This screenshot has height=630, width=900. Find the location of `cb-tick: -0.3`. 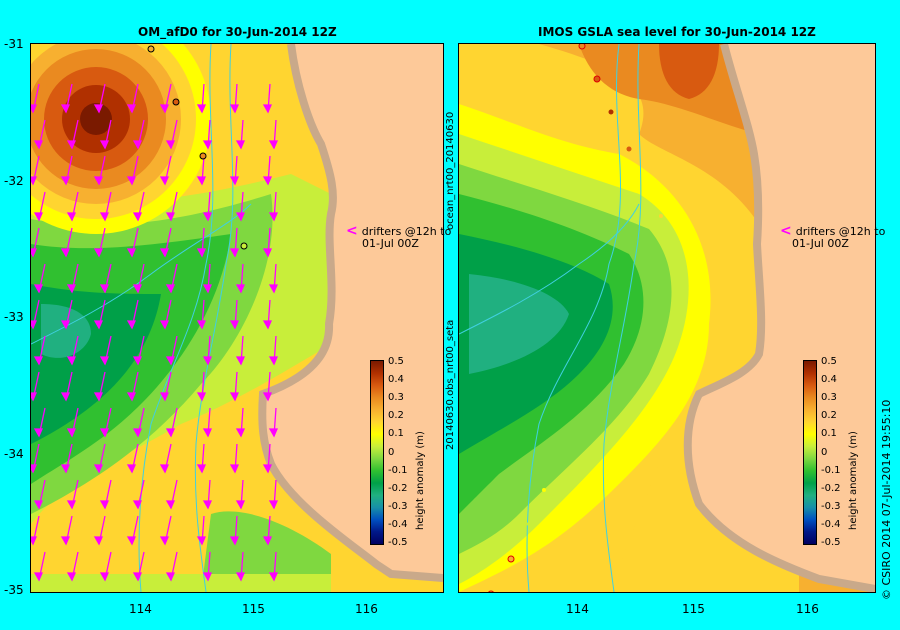

cb-tick: -0.3 is located at coordinates (831, 506).